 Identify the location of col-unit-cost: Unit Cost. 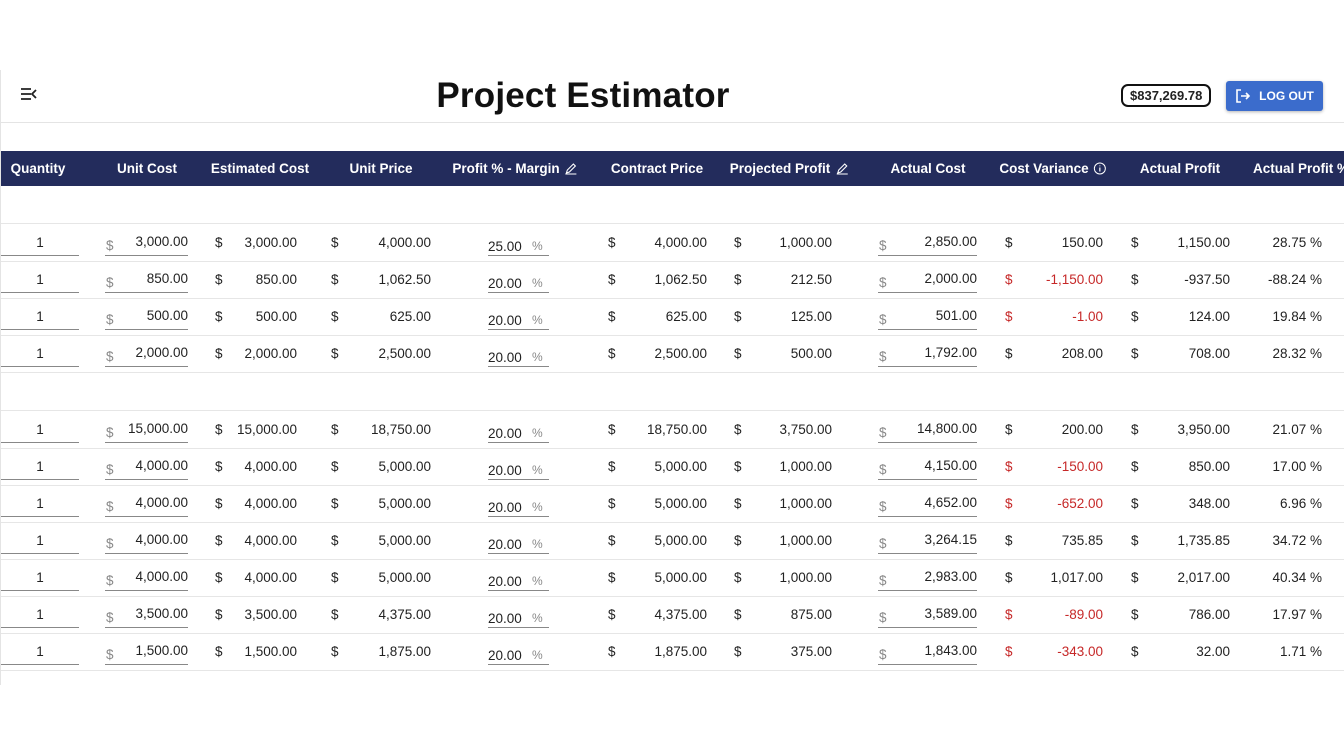
(147, 168).